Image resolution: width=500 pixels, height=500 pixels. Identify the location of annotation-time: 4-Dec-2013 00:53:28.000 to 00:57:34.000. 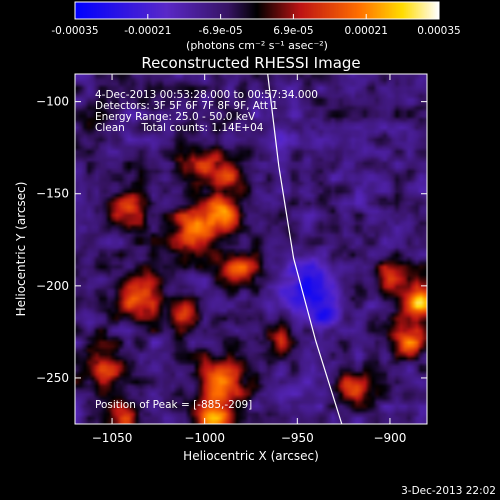
(206, 95).